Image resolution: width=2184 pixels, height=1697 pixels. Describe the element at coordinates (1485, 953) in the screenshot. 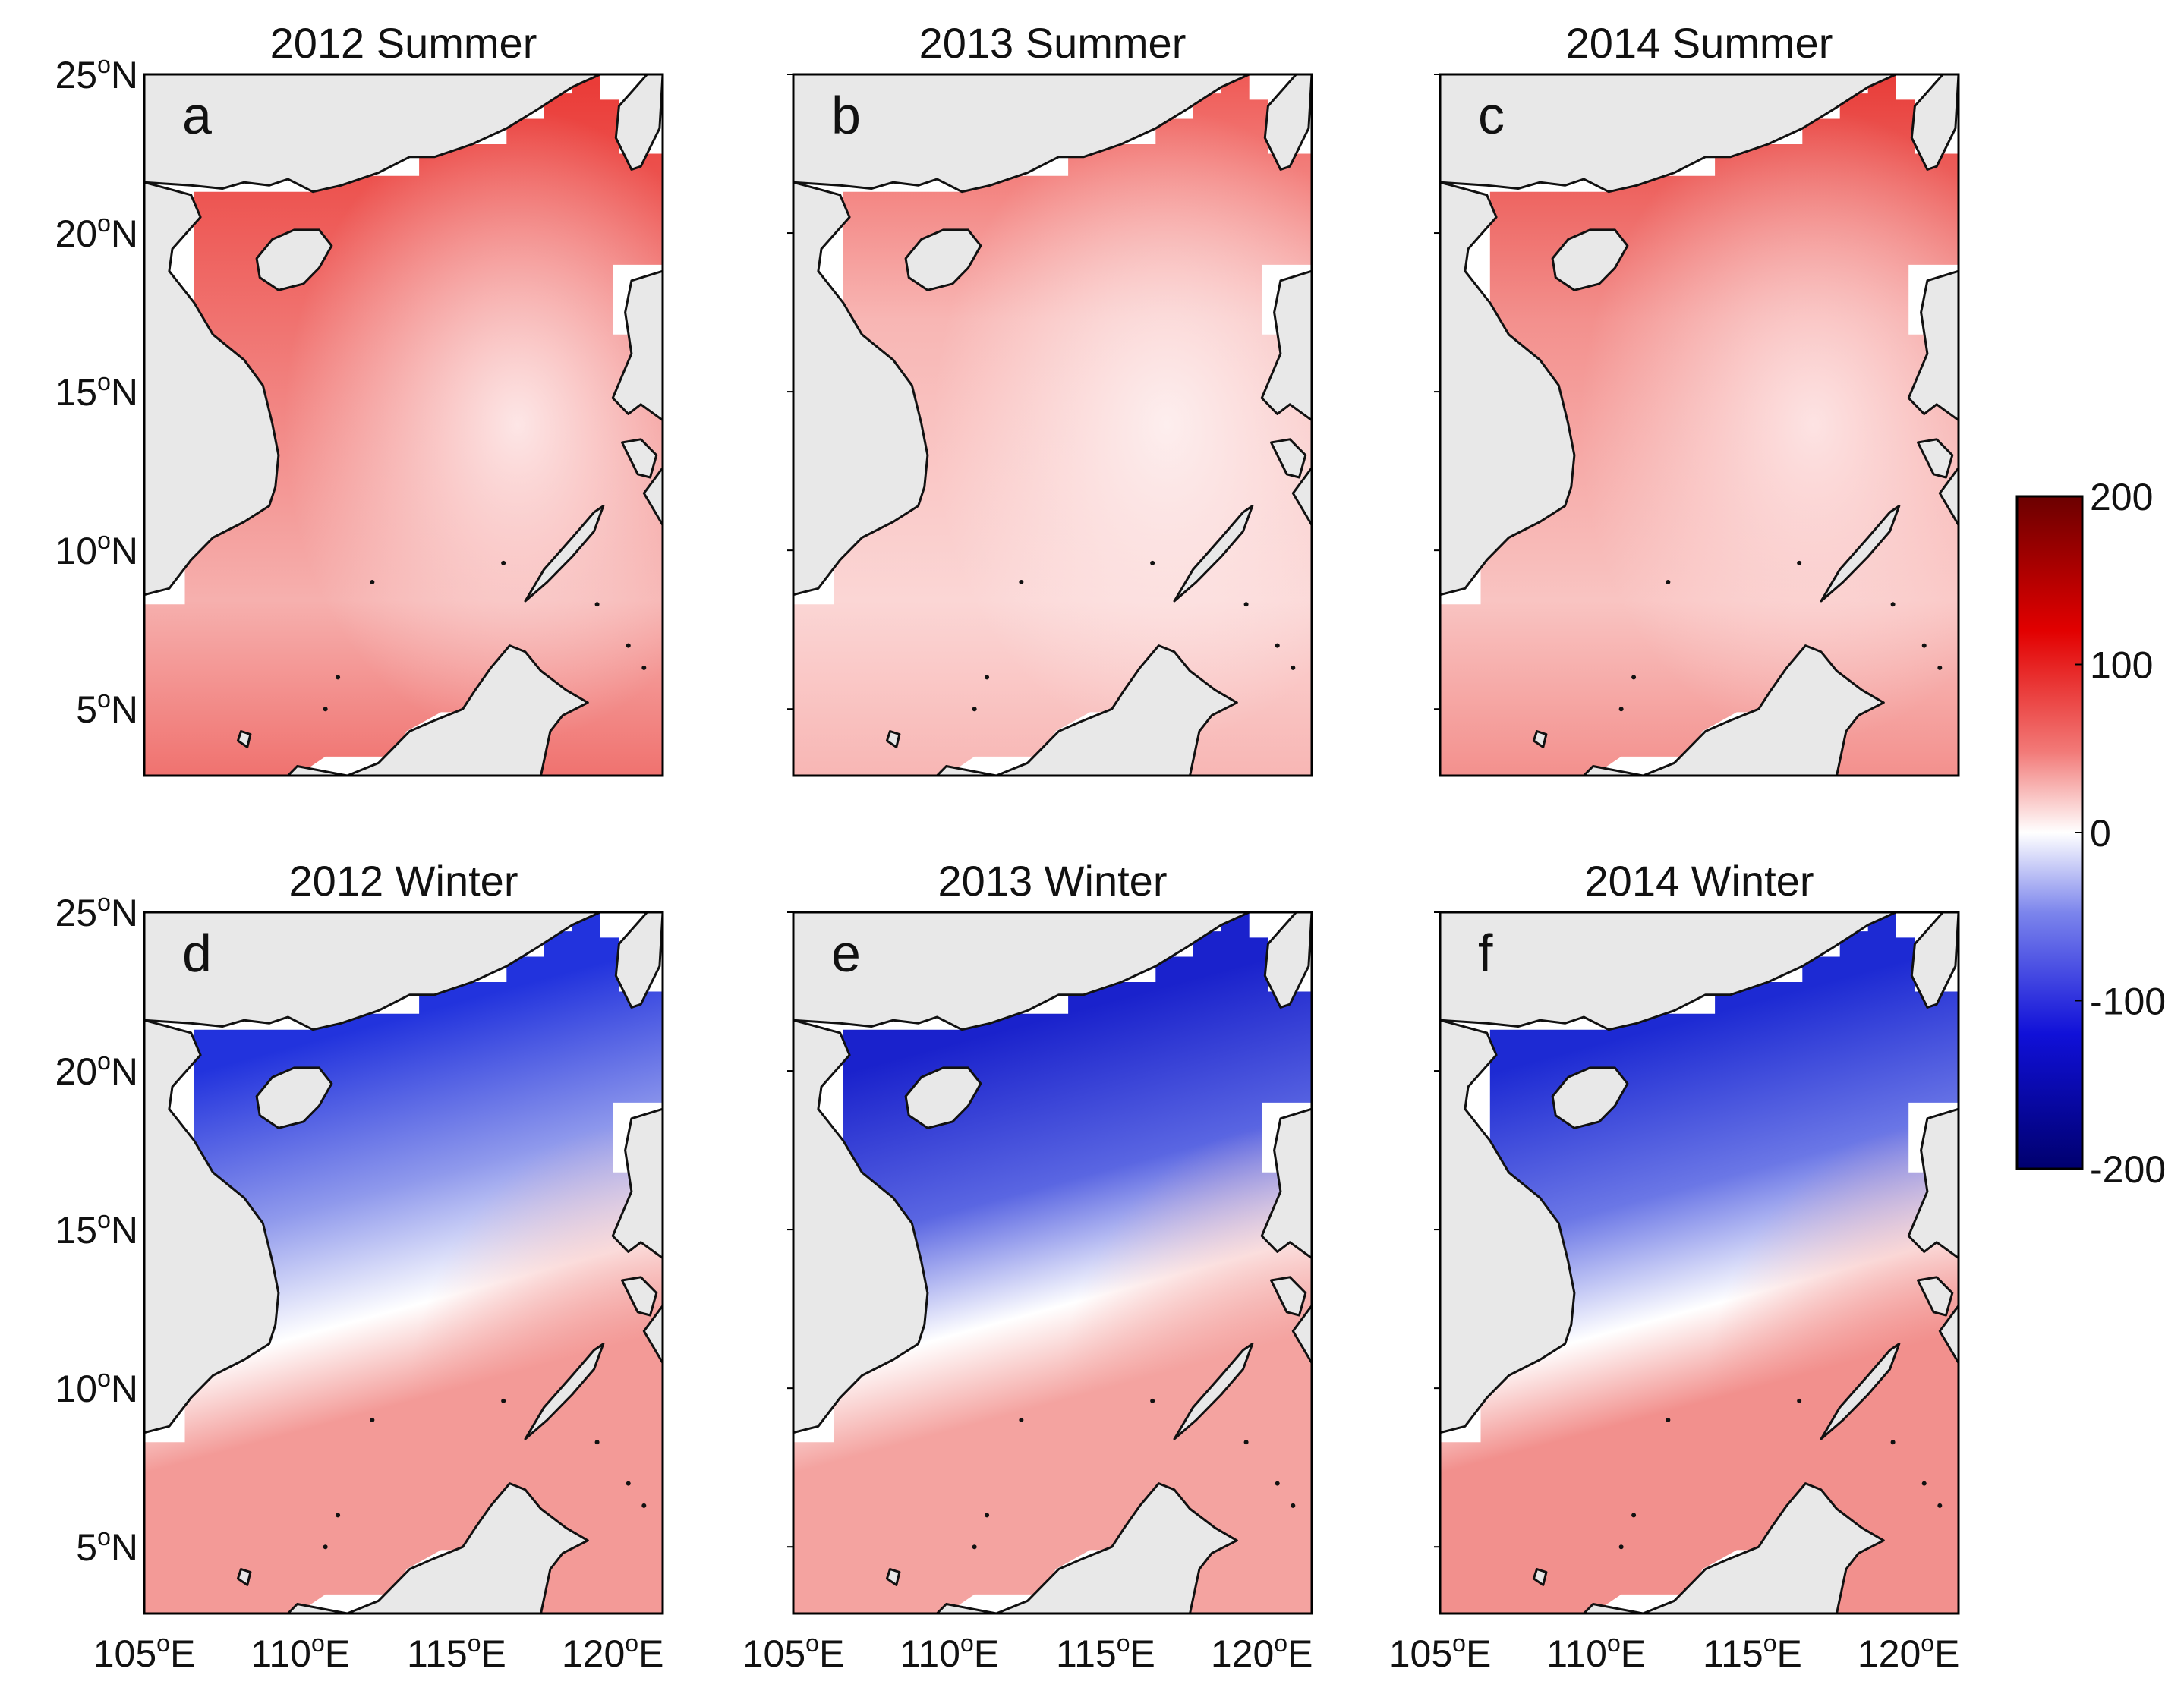

I see `panel-letter: f` at that location.